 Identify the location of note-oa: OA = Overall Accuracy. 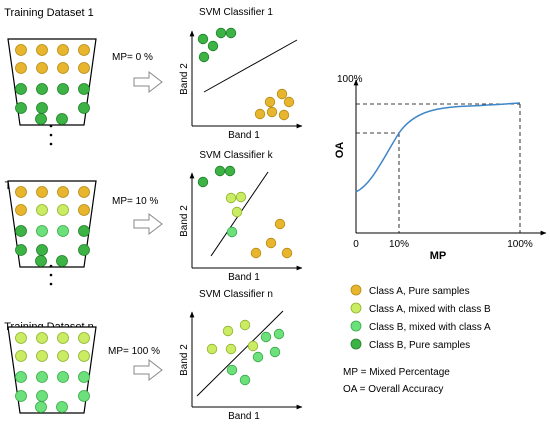
(393, 389).